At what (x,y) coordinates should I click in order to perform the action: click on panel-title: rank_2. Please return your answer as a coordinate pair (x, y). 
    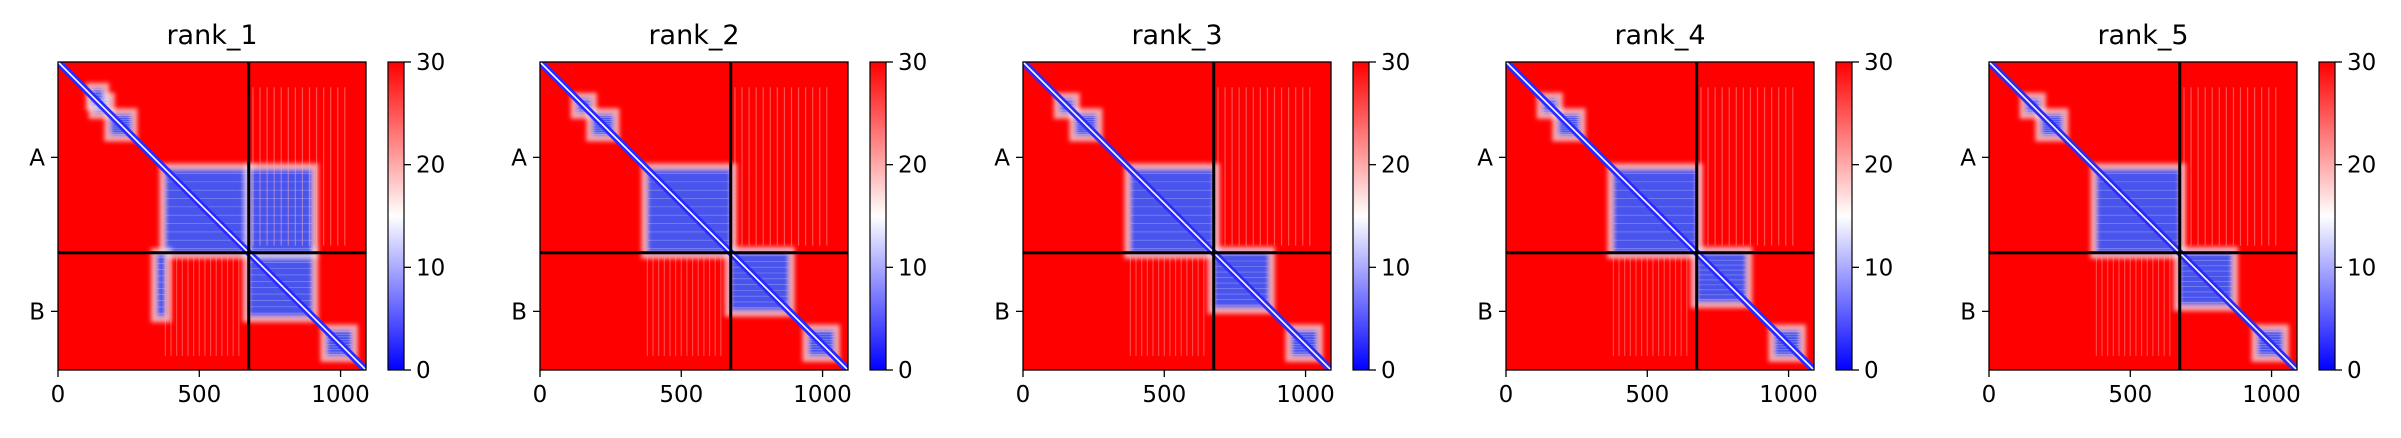
    Looking at the image, I should click on (693, 35).